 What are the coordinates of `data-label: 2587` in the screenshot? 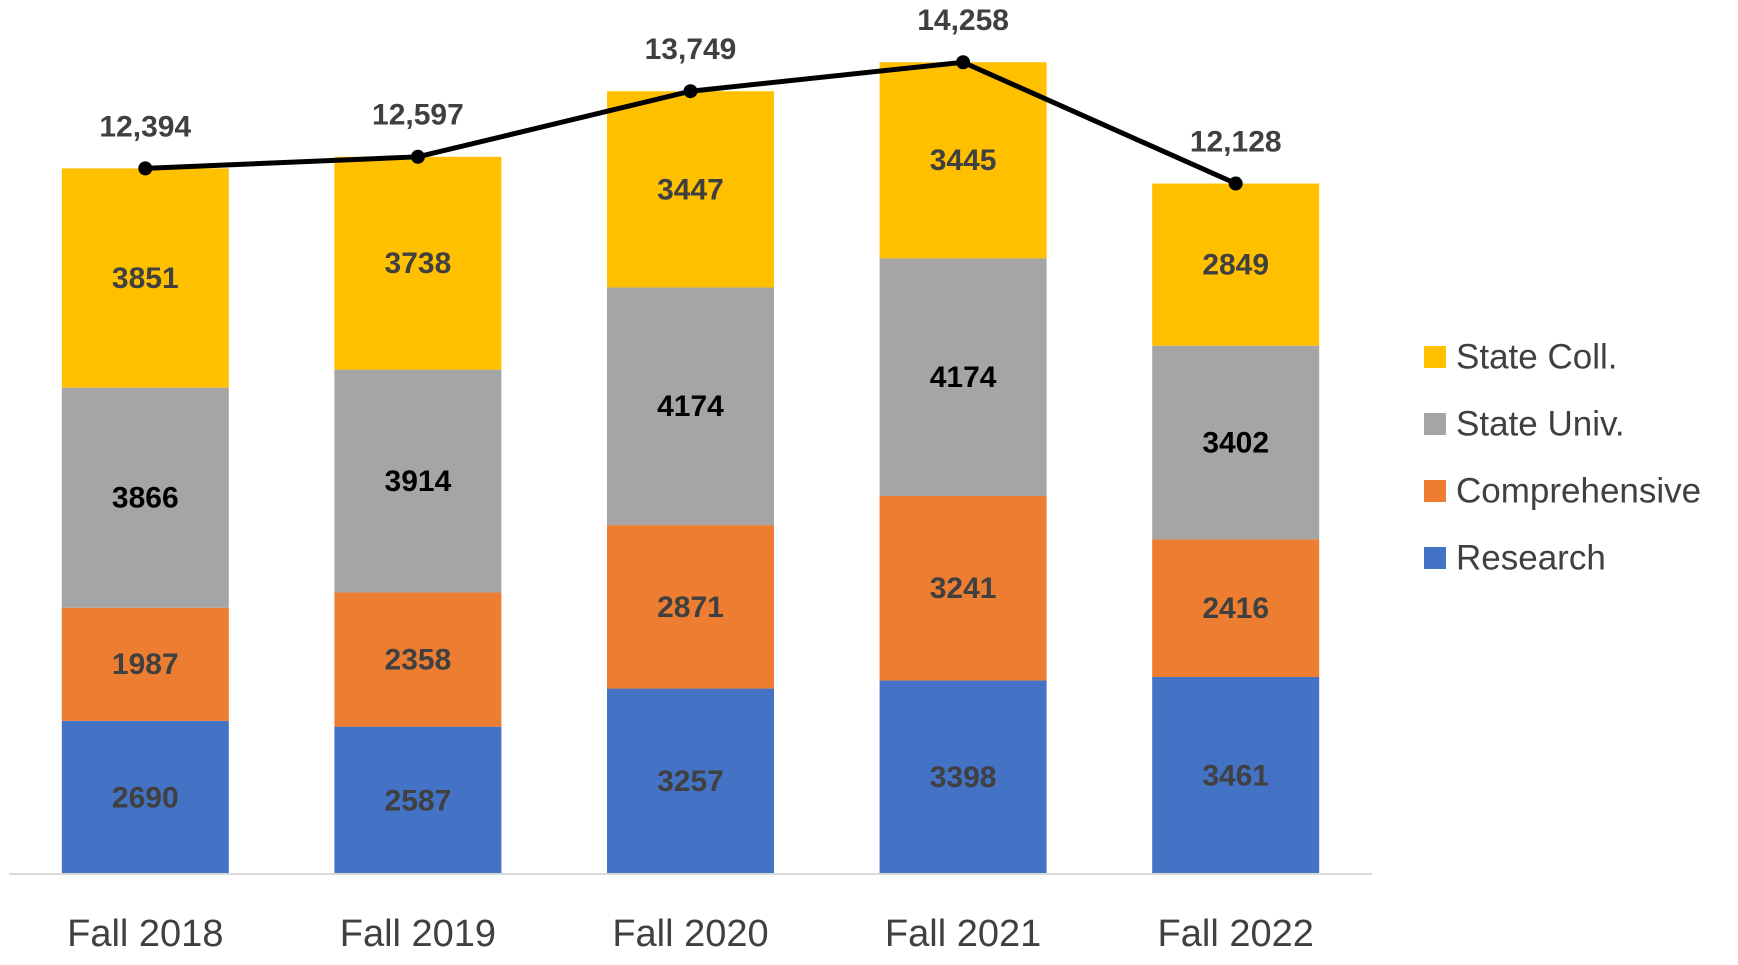 It's located at (418, 800).